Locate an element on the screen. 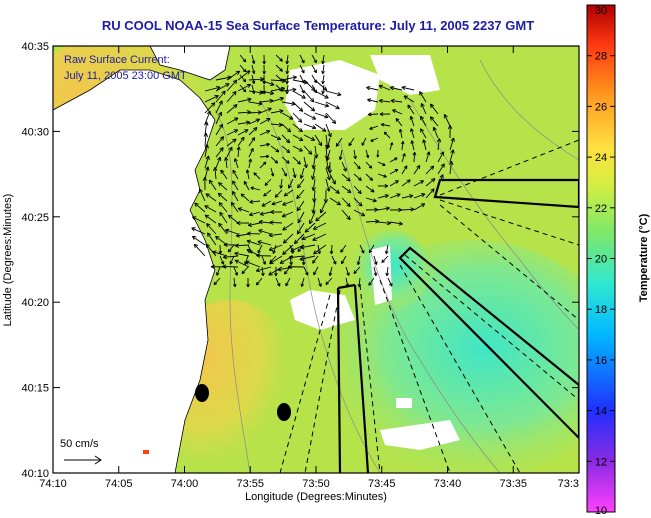 This screenshot has height=518, width=651. x-tick-label: 74:05 is located at coordinates (119, 484).